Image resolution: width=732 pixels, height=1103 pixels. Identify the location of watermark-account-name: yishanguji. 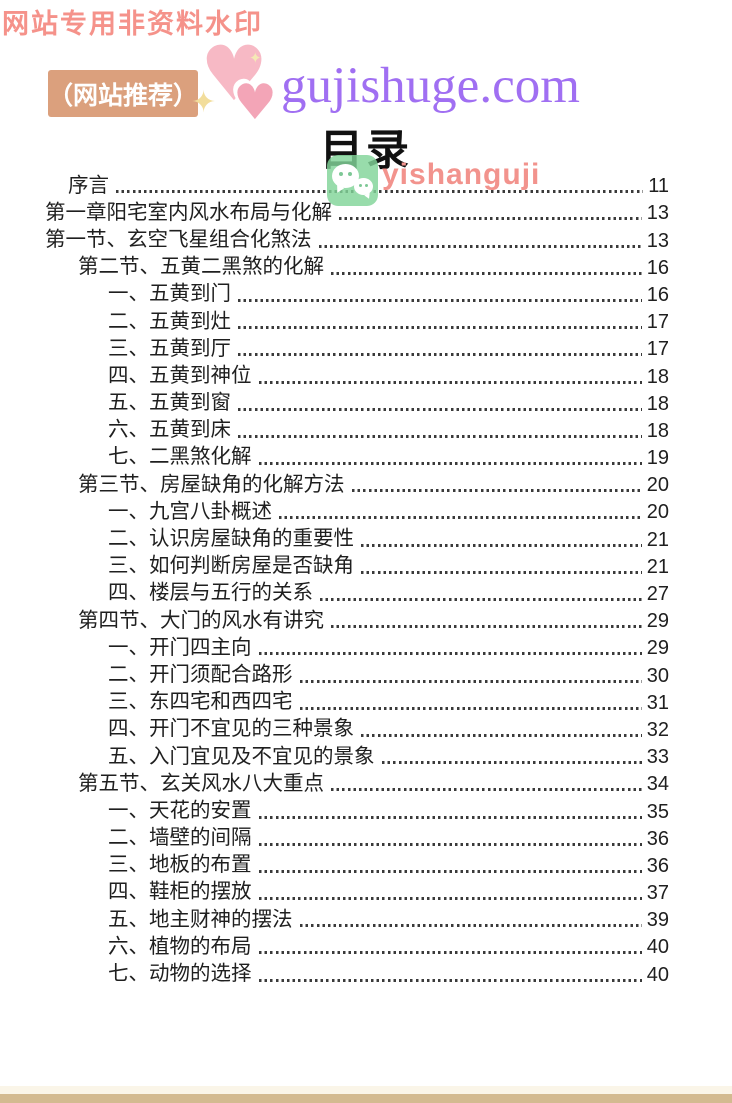
(461, 174).